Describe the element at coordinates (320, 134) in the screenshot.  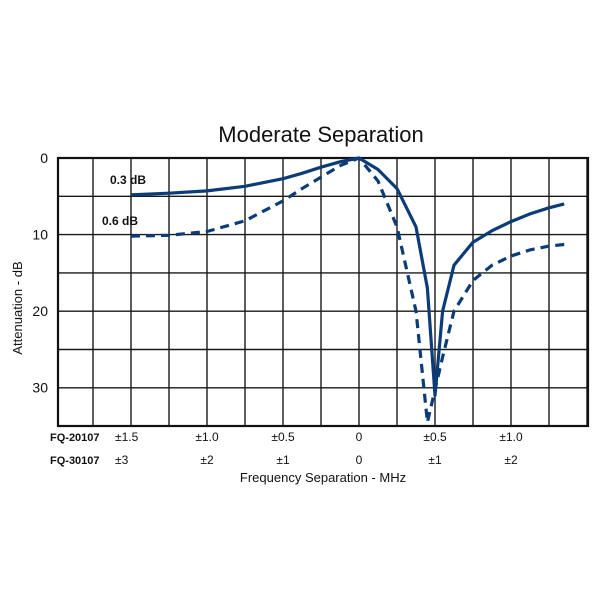
I see `chart-title: Moderate Separation` at that location.